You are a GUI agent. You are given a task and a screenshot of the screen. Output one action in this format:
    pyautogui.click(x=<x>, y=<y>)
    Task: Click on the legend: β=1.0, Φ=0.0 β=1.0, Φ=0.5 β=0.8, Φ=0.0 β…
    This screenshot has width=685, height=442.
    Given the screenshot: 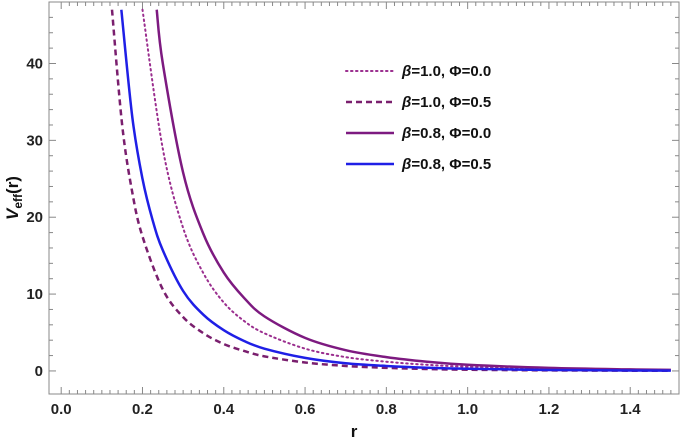 What is the action you would take?
    pyautogui.click(x=418, y=118)
    